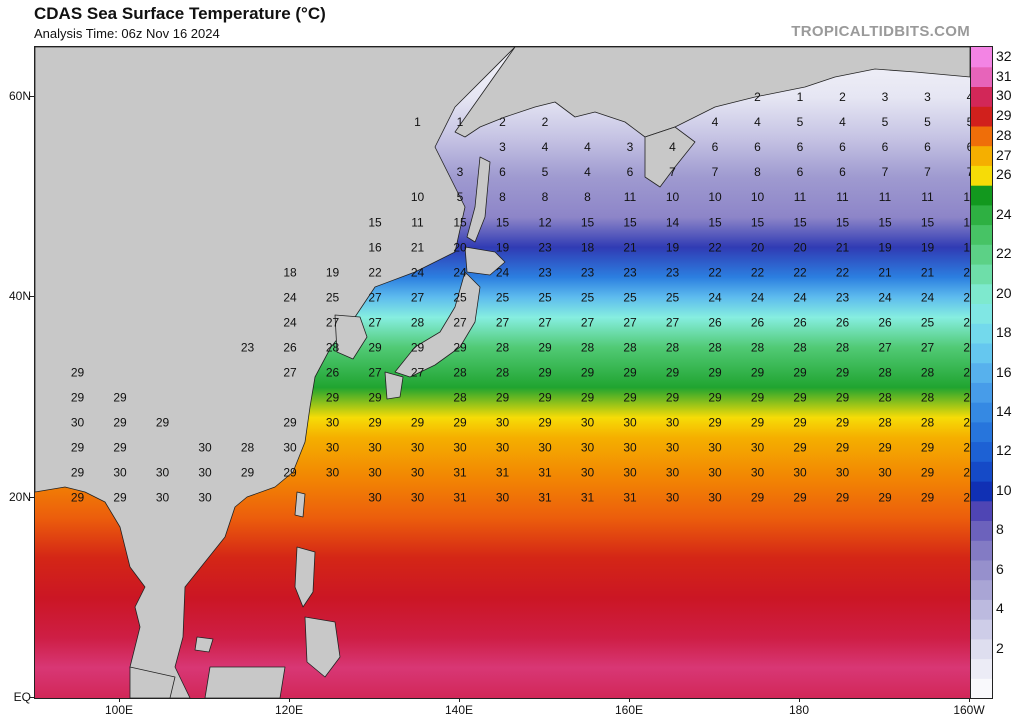 The image size is (1024, 717). Describe the element at coordinates (1000, 608) in the screenshot. I see `colorbar-label: 4` at that location.